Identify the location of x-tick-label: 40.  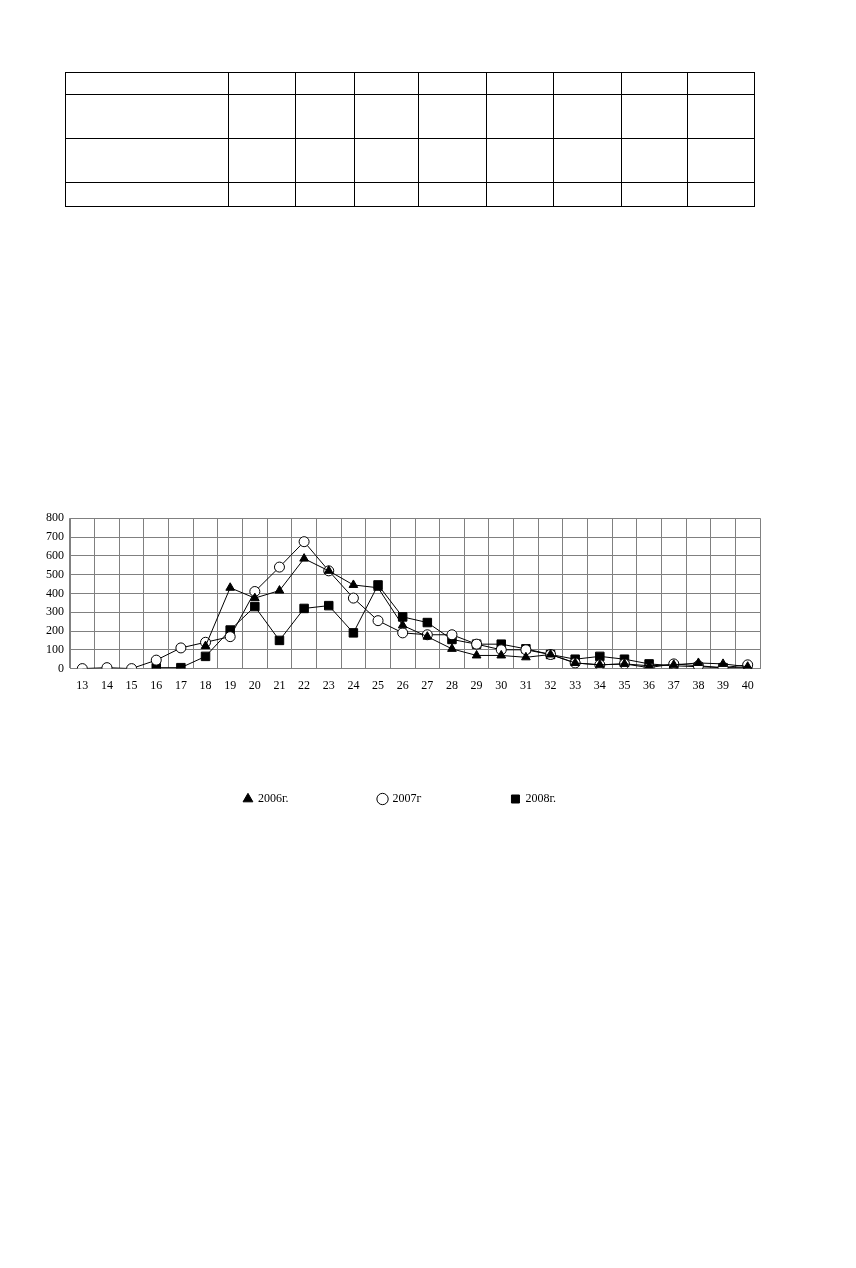
(747, 684).